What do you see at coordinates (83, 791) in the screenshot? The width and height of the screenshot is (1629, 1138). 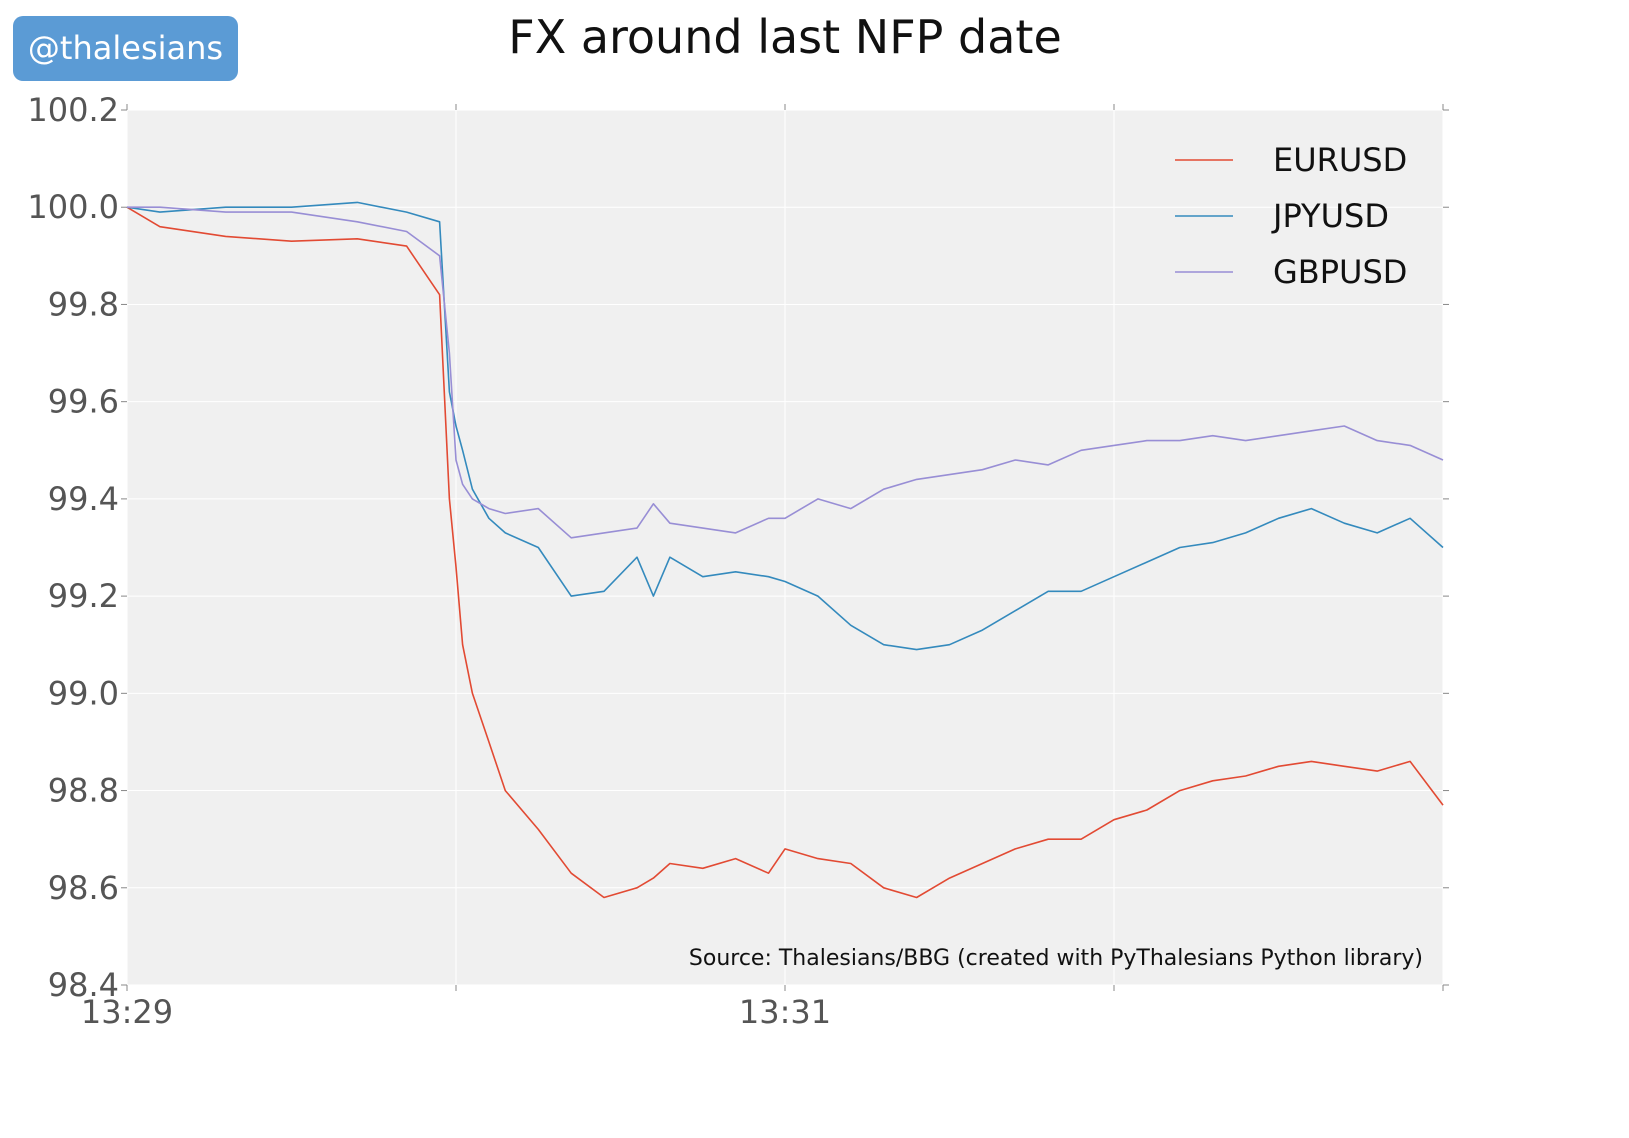 I see `y-tick-label: 98.8` at bounding box center [83, 791].